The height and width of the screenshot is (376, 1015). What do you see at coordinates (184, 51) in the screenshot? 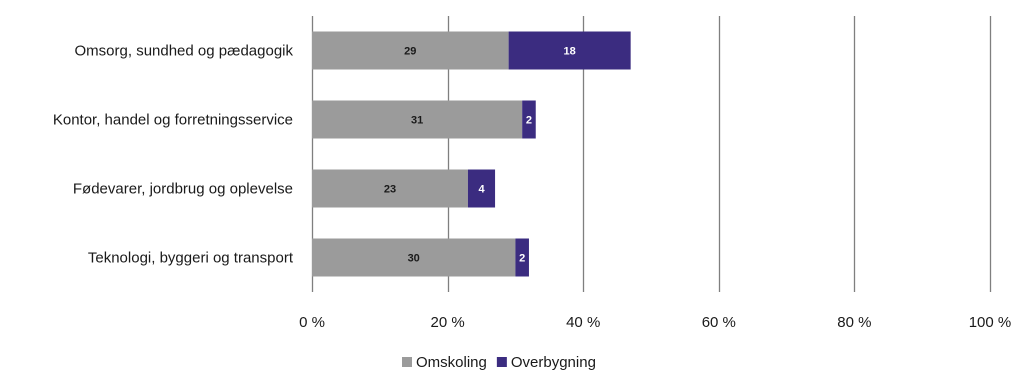
I see `category-label-0: Omsorg, sundhed og pædagogik` at bounding box center [184, 51].